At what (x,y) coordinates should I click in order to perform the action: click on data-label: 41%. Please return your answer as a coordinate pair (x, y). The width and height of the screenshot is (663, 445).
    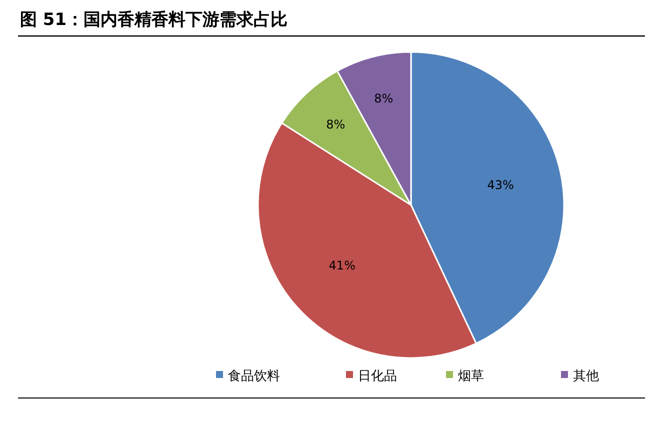
    Looking at the image, I should click on (342, 265).